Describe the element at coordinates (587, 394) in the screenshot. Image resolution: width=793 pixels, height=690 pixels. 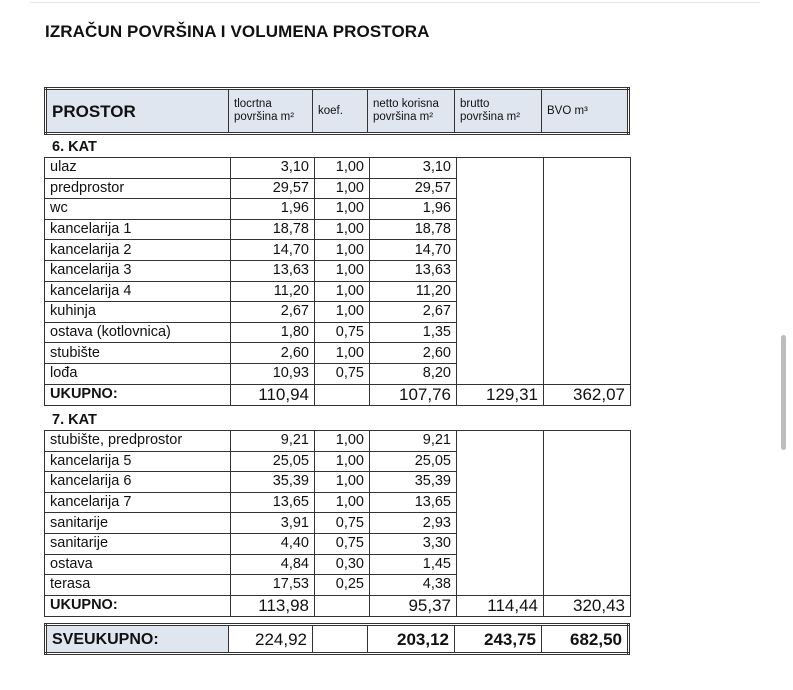
I see `subtotal-bvo: 362,07` at that location.